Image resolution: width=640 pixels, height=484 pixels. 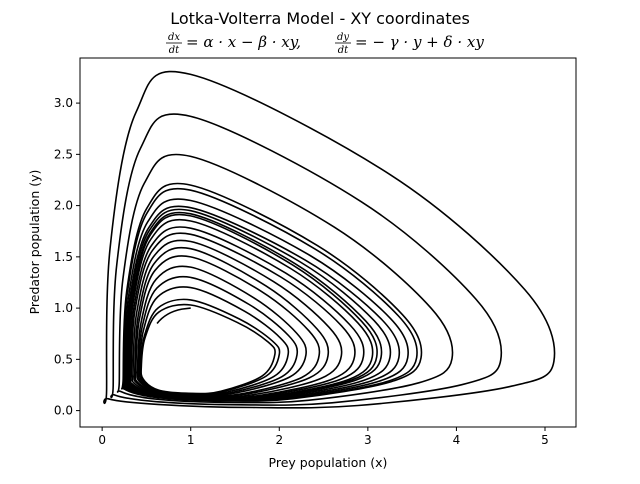 I want to click on trajectory-start-segment, so click(x=173, y=315).